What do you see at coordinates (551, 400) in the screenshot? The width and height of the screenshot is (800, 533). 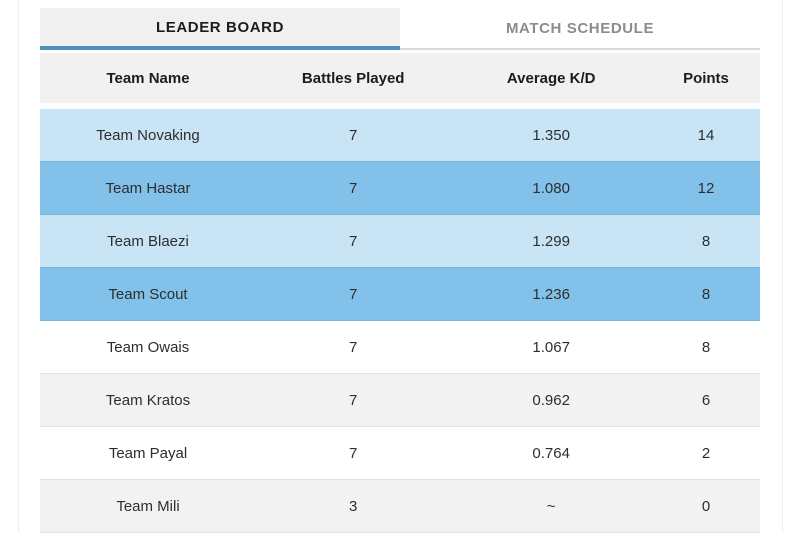 I see `cell-average-kd: 0.962` at bounding box center [551, 400].